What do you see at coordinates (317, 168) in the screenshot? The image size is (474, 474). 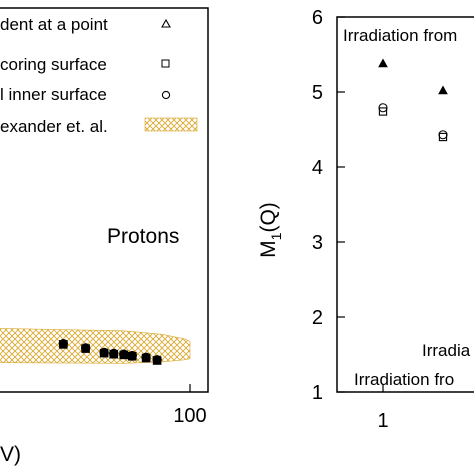 I see `y-tick-label-4: 4` at bounding box center [317, 168].